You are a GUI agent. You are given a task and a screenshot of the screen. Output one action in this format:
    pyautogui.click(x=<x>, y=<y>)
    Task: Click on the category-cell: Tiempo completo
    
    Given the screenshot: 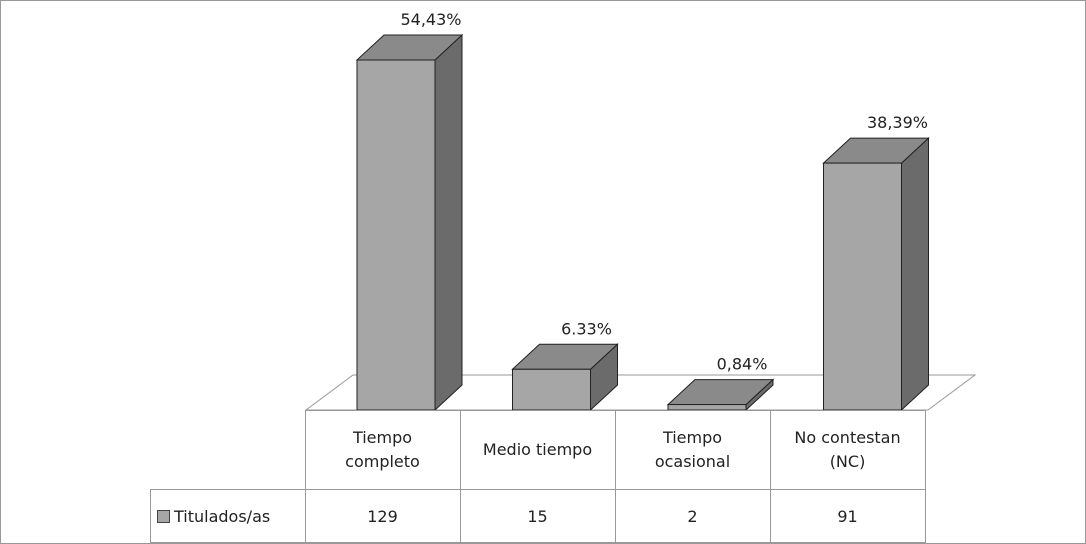 What is the action you would take?
    pyautogui.click(x=382, y=450)
    